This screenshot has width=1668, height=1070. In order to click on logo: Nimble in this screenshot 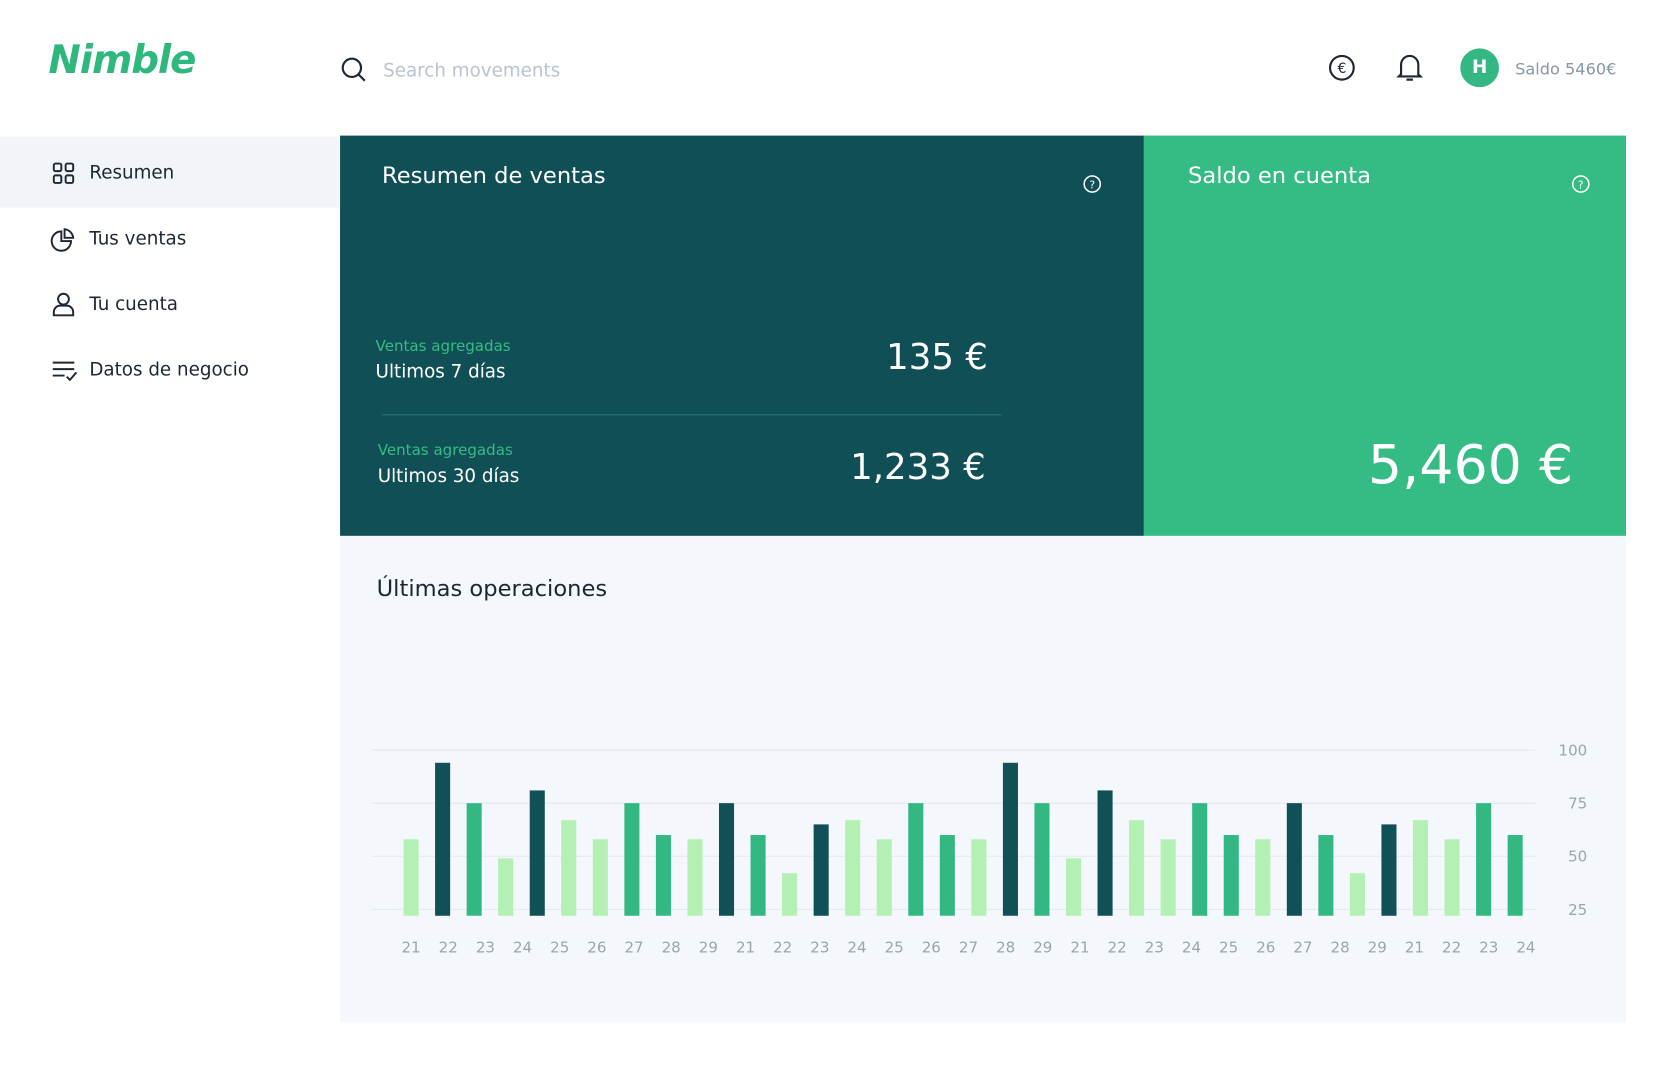, I will do `click(122, 60)`.